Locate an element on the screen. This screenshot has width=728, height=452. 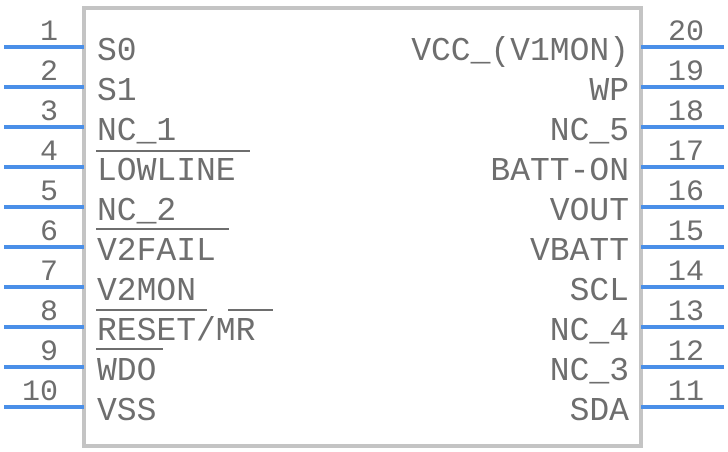
pin-number: 19 is located at coordinates (686, 73).